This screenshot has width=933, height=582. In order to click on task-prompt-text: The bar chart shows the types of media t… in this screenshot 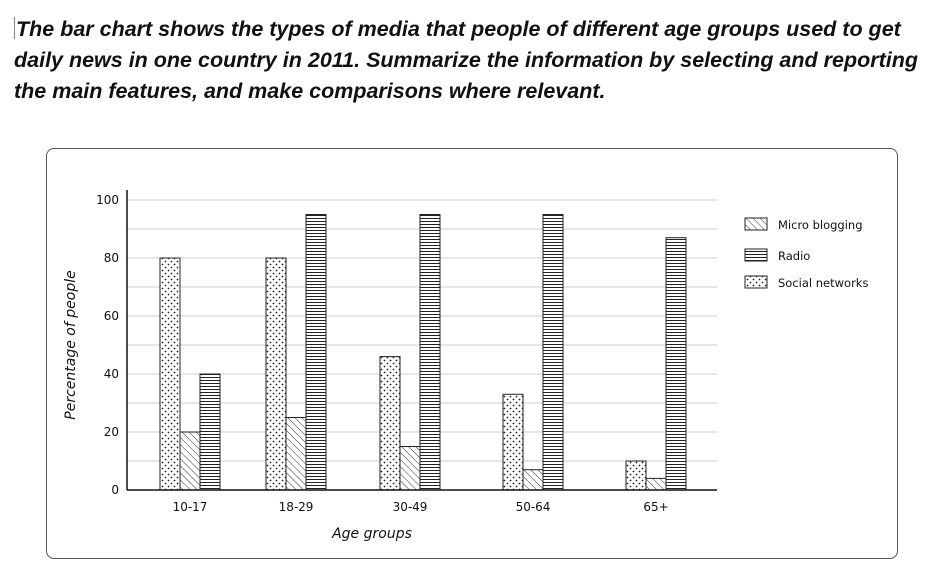, I will do `click(466, 60)`.